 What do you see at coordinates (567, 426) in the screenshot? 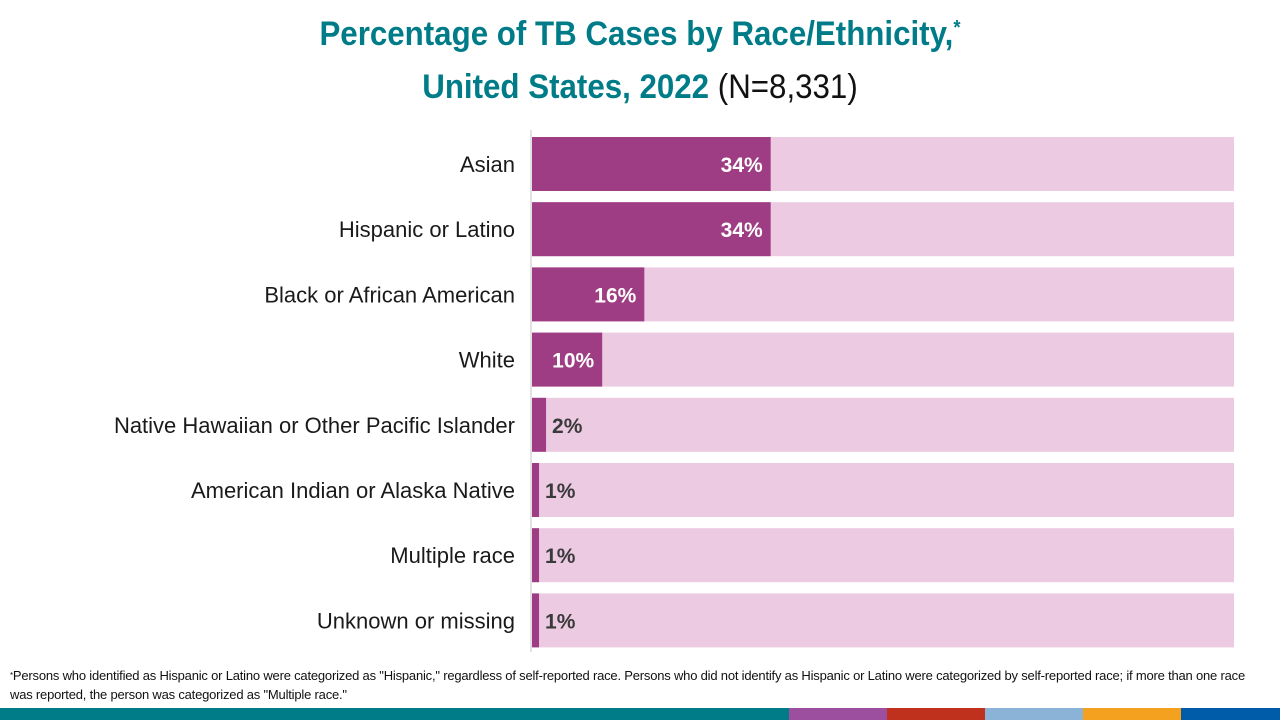
I see `data-label: 2%` at bounding box center [567, 426].